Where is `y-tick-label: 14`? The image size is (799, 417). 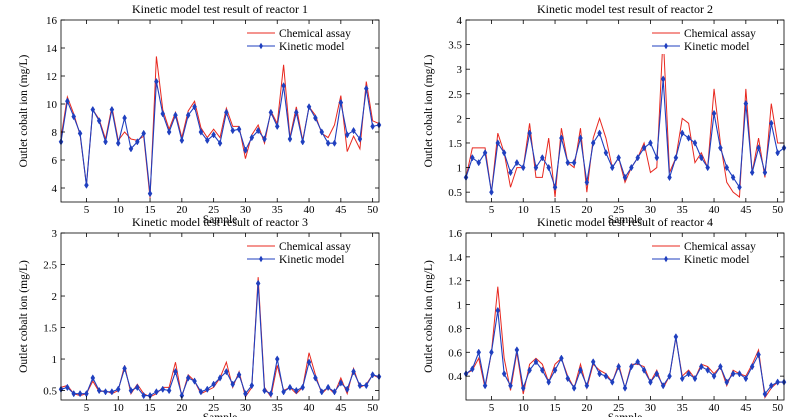 y-tick-label: 14 is located at coordinates (52, 49).